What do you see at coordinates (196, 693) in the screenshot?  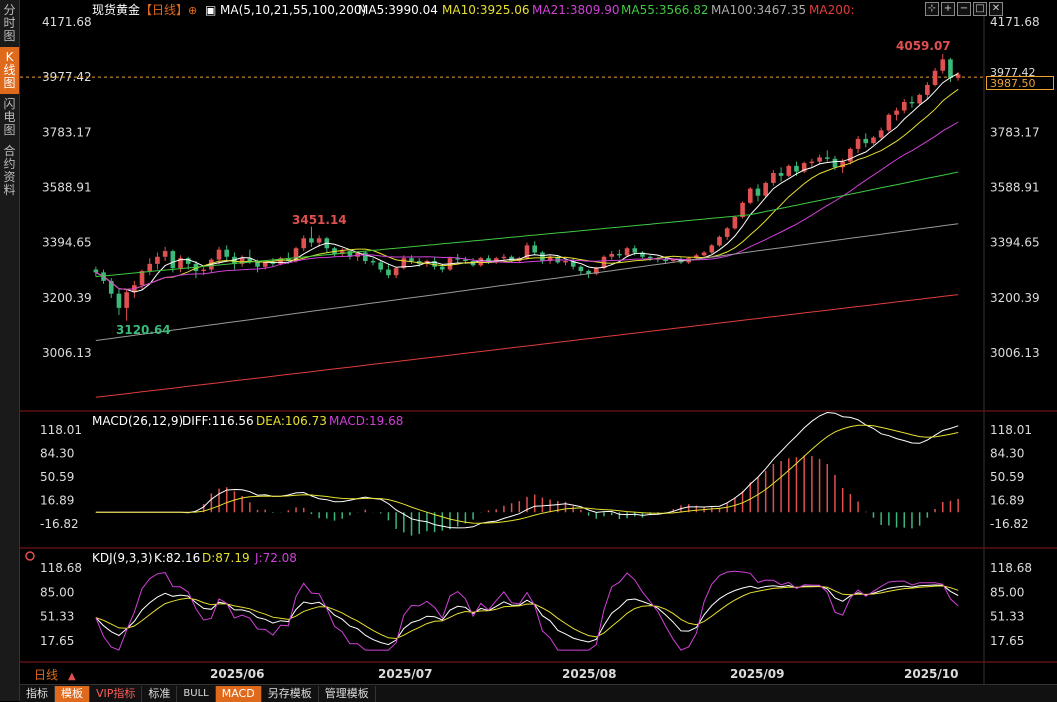 I see `bottom-tab-4: BULL` at bounding box center [196, 693].